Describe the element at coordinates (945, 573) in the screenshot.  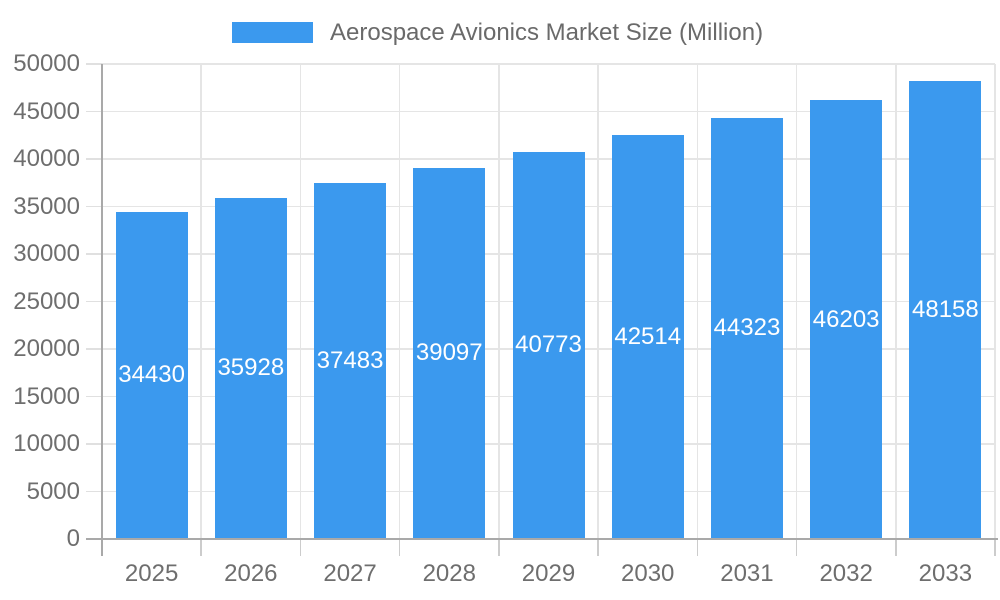
I see `x-axis-label: 2033` at that location.